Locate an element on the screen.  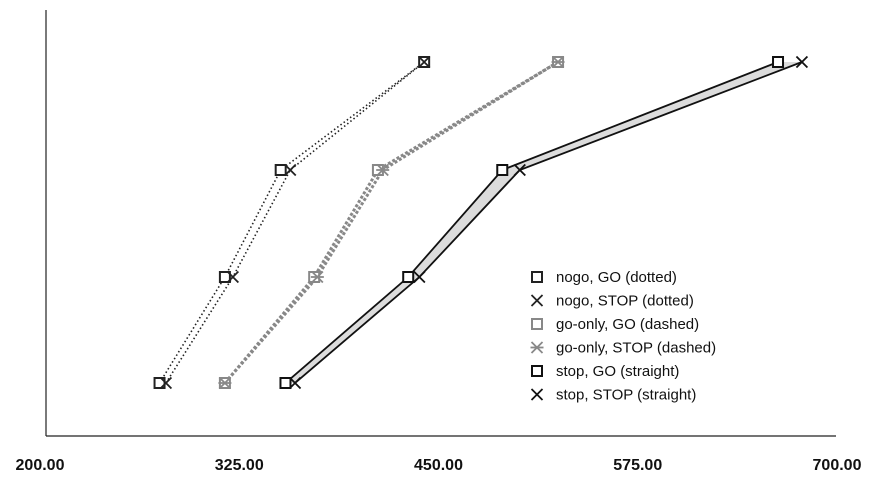
x-tick-label: 450.00 is located at coordinates (438, 465).